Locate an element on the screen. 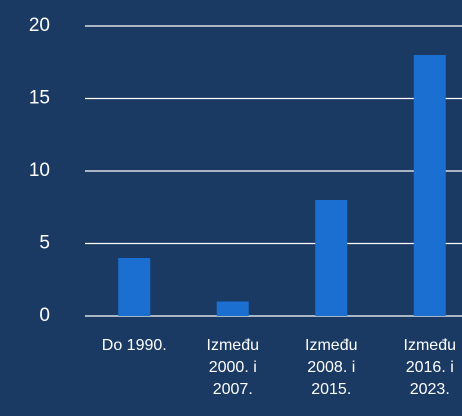 This screenshot has width=462, height=416. x-tick-label: Između 2008. i 2015. is located at coordinates (331, 367).